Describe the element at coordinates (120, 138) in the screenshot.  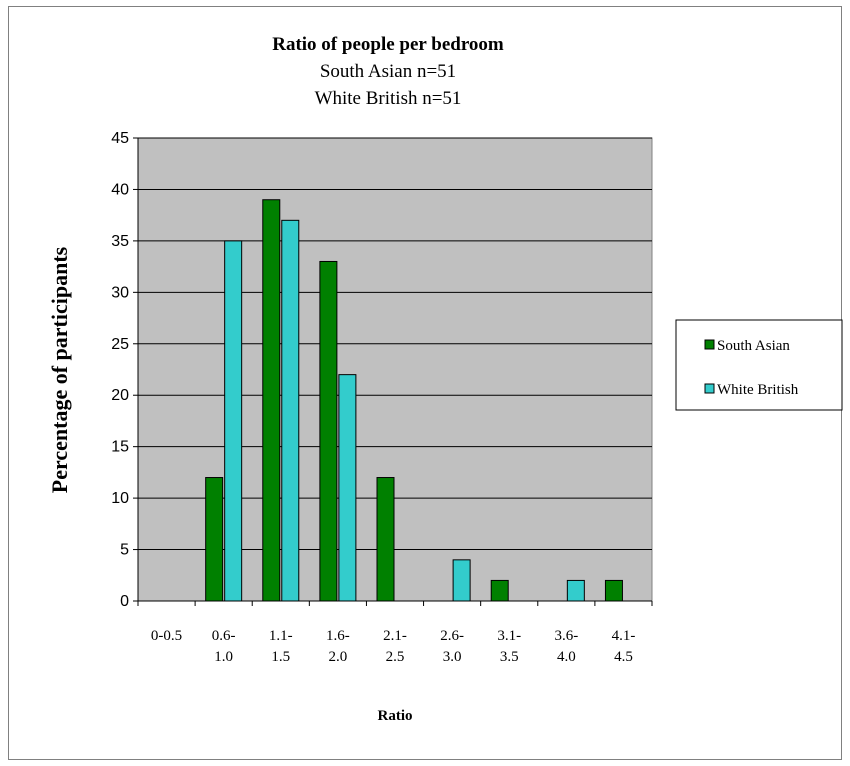
I see `y-tick-label-9: 45` at that location.